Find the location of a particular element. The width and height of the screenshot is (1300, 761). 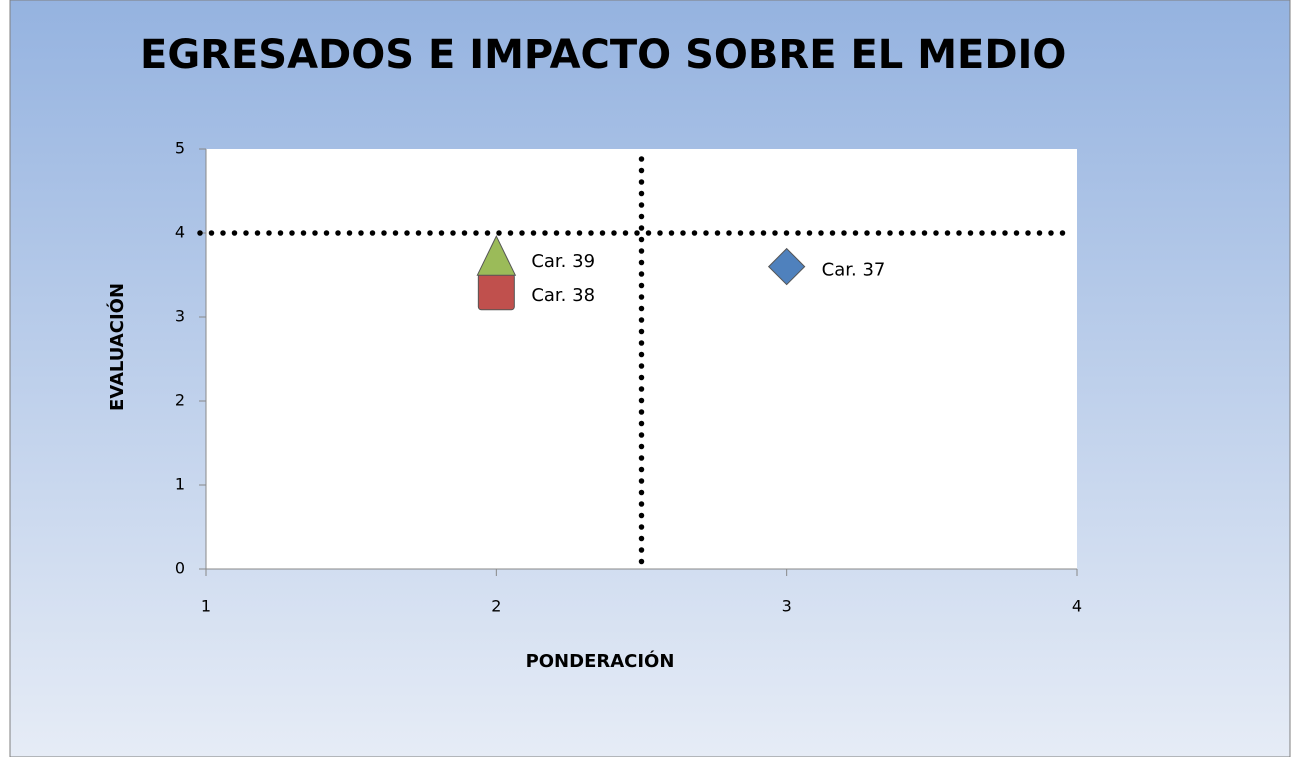

y-tick-label: 4 is located at coordinates (180, 232).